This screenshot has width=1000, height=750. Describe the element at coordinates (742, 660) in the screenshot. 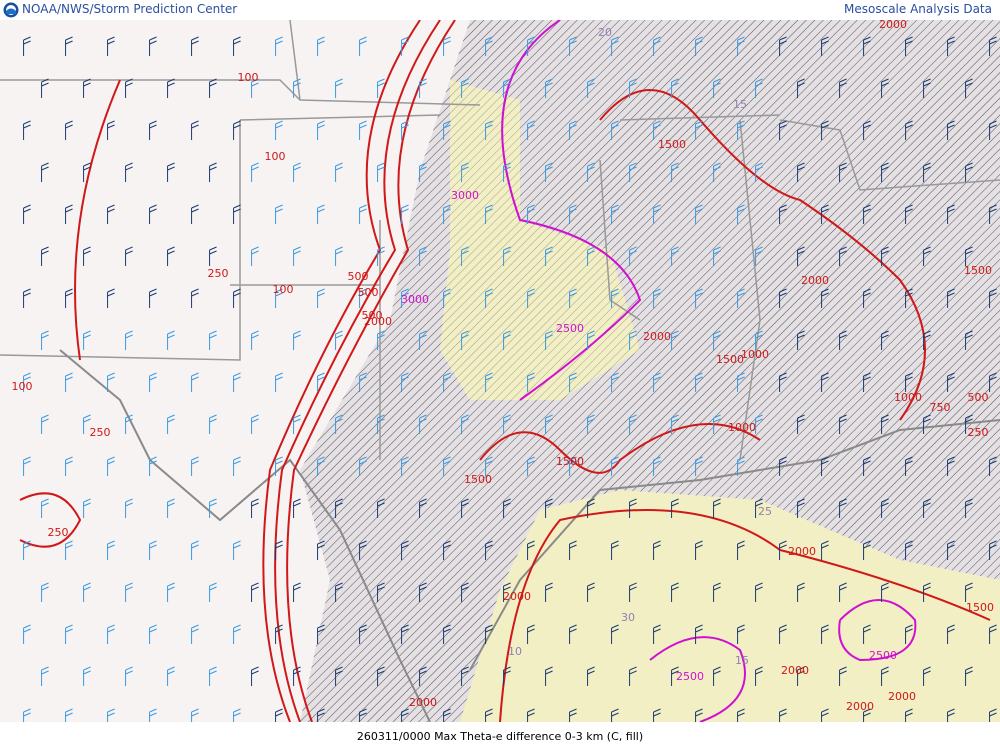

I see `contour-label: 15` at that location.